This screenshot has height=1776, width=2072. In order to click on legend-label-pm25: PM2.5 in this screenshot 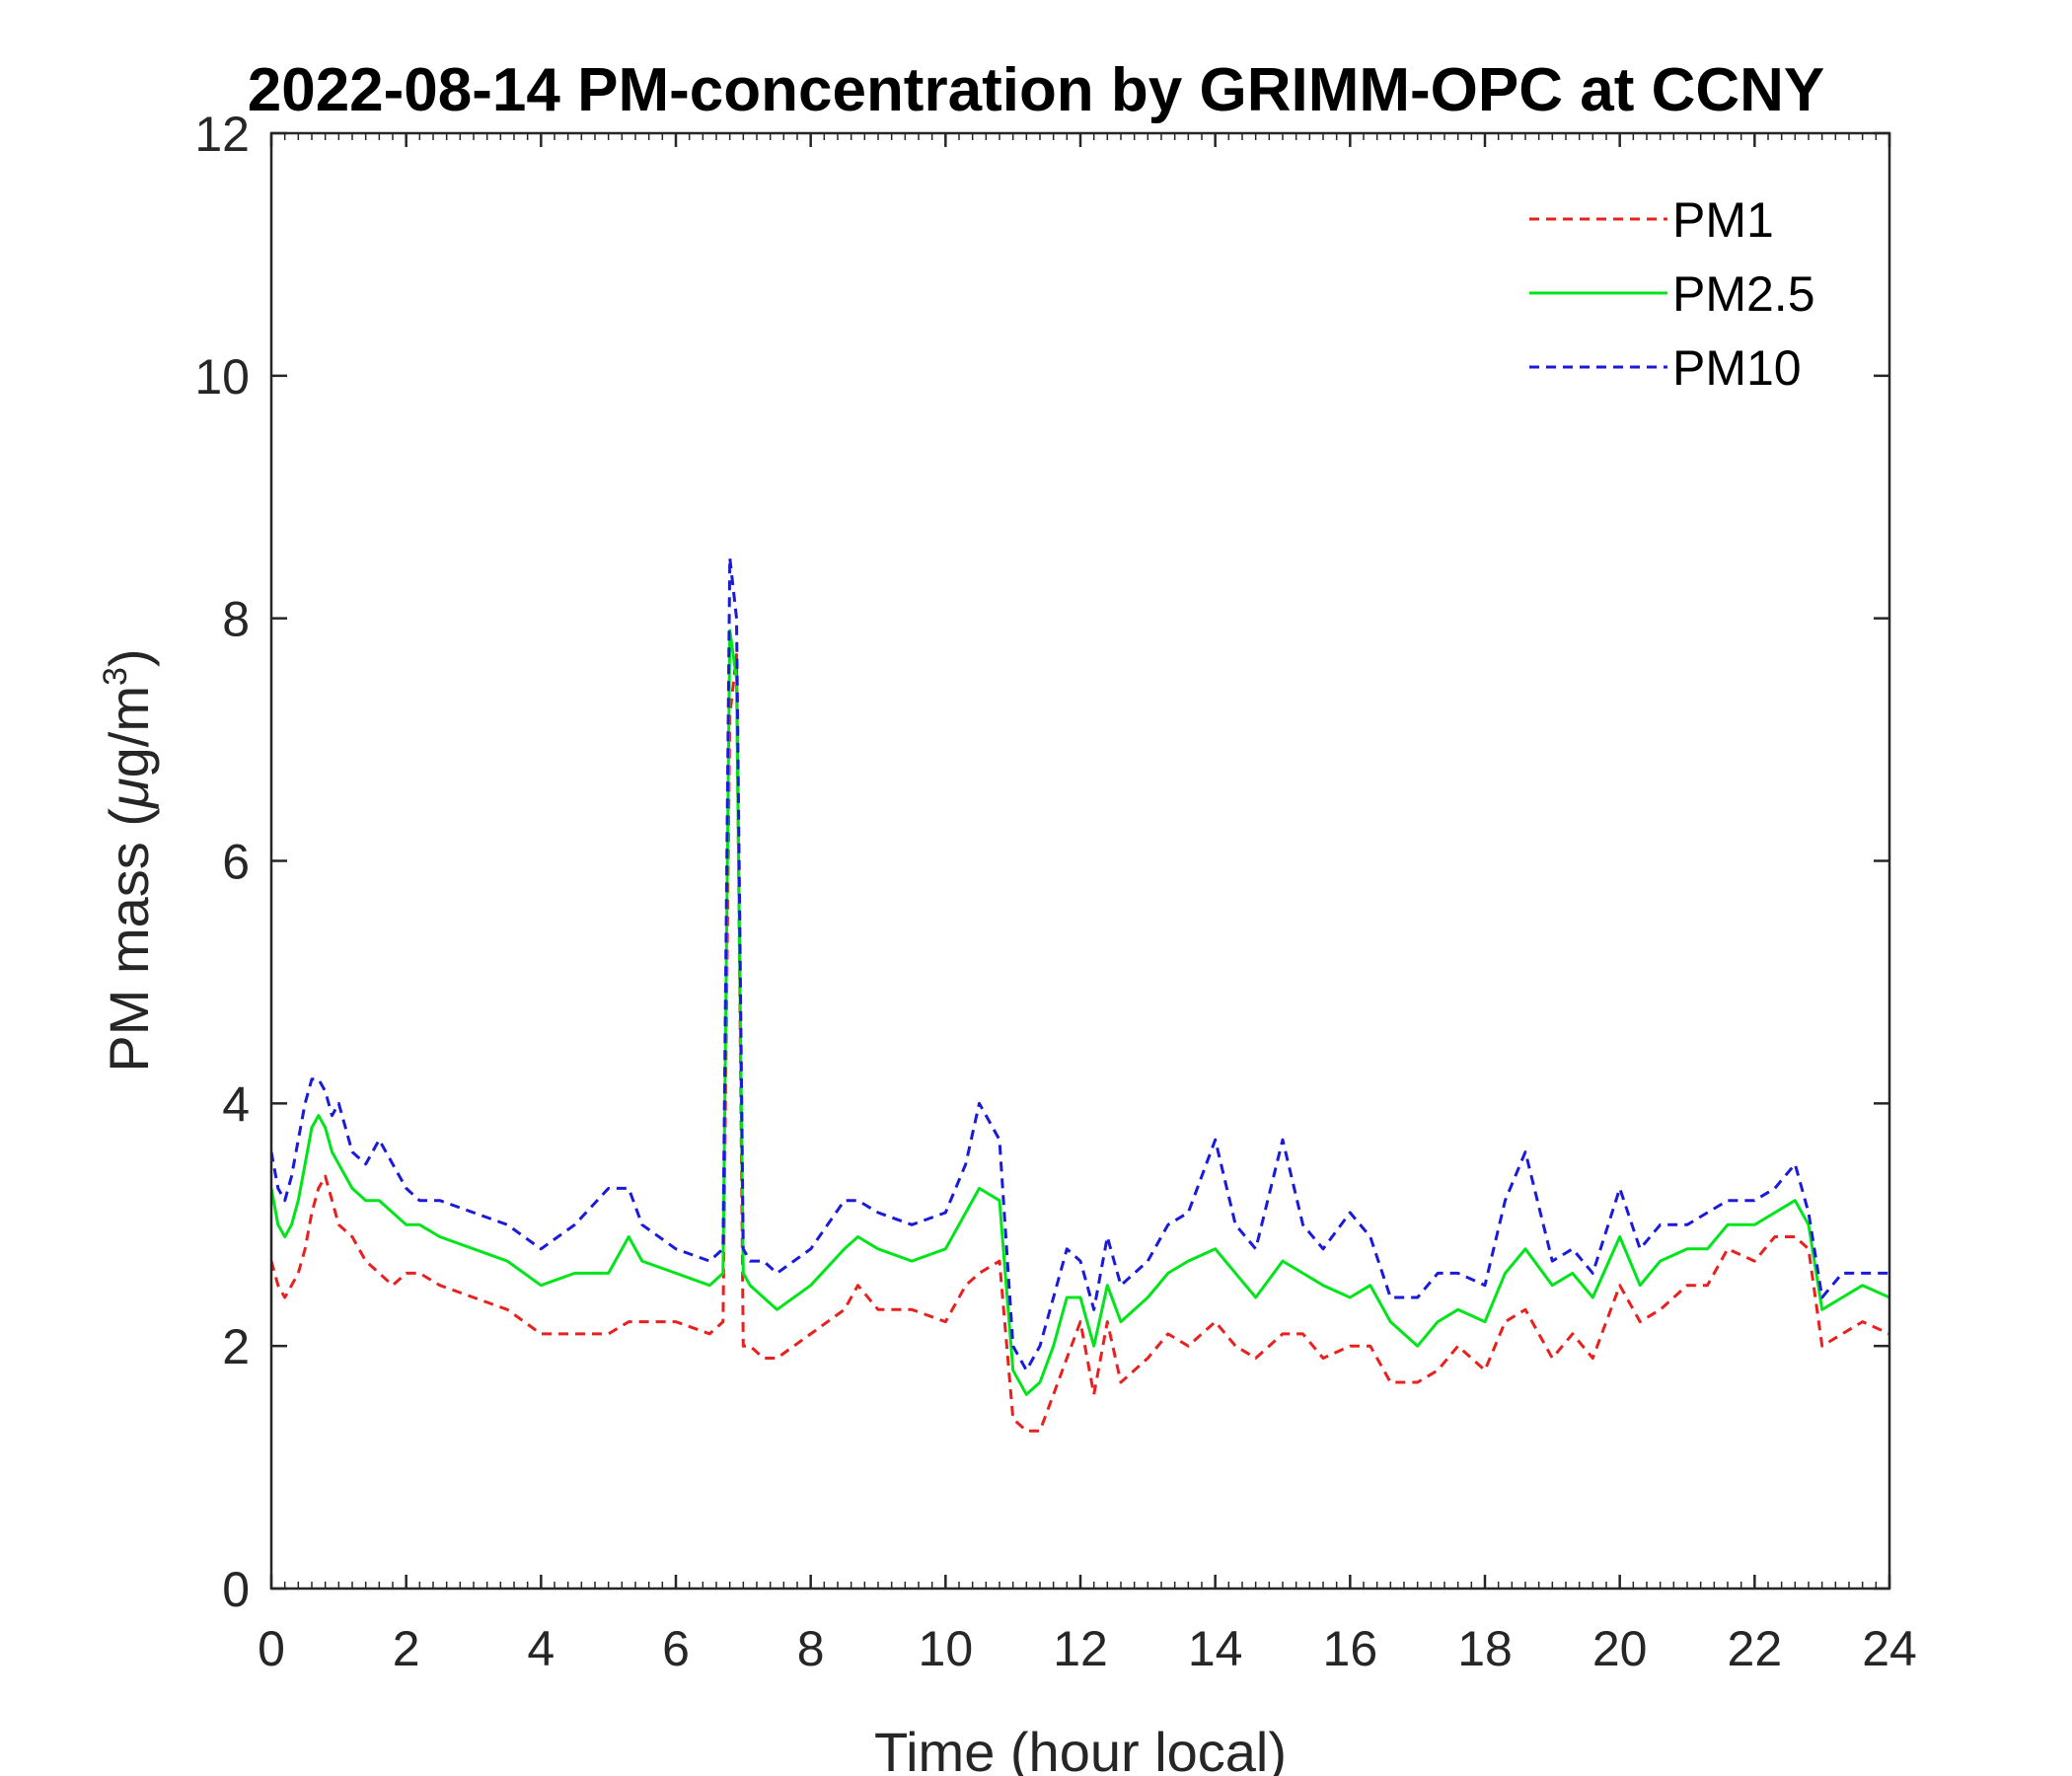, I will do `click(1744, 294)`.